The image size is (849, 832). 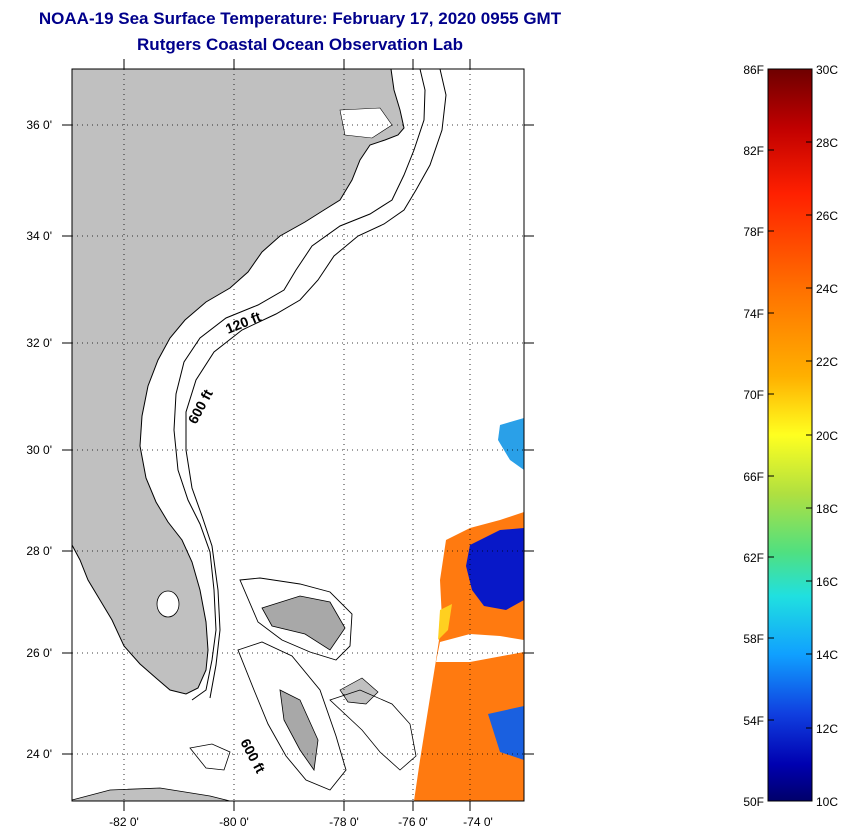 I want to click on colorbar-ticks, so click(x=790, y=435).